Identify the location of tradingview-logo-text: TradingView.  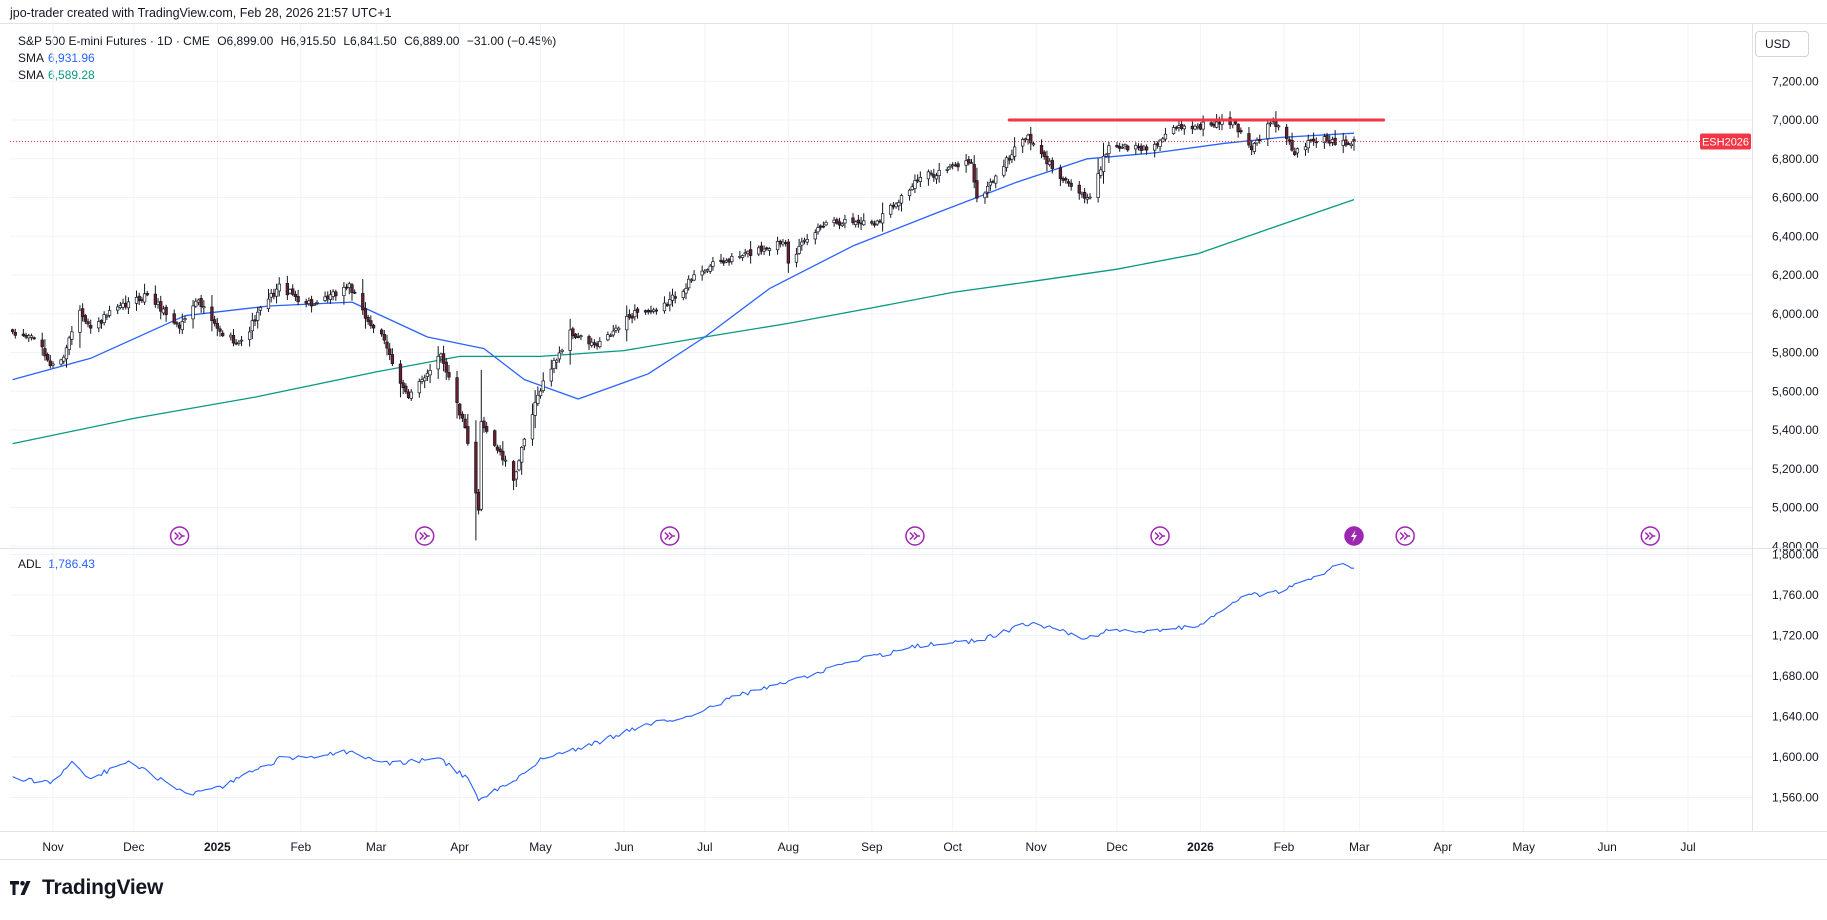
(103, 887).